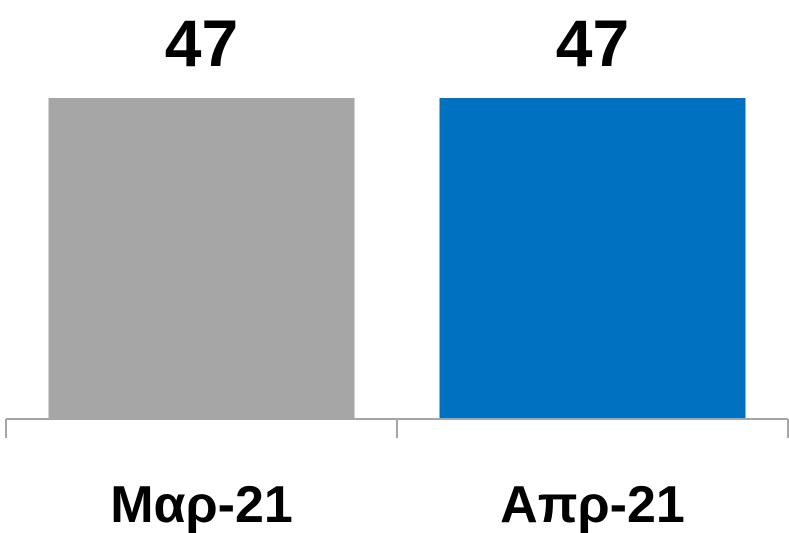 The width and height of the screenshot is (789, 533). Describe the element at coordinates (397, 504) in the screenshot. I see `x-tick-labels-group: Μαρ-21 Απρ-21` at that location.